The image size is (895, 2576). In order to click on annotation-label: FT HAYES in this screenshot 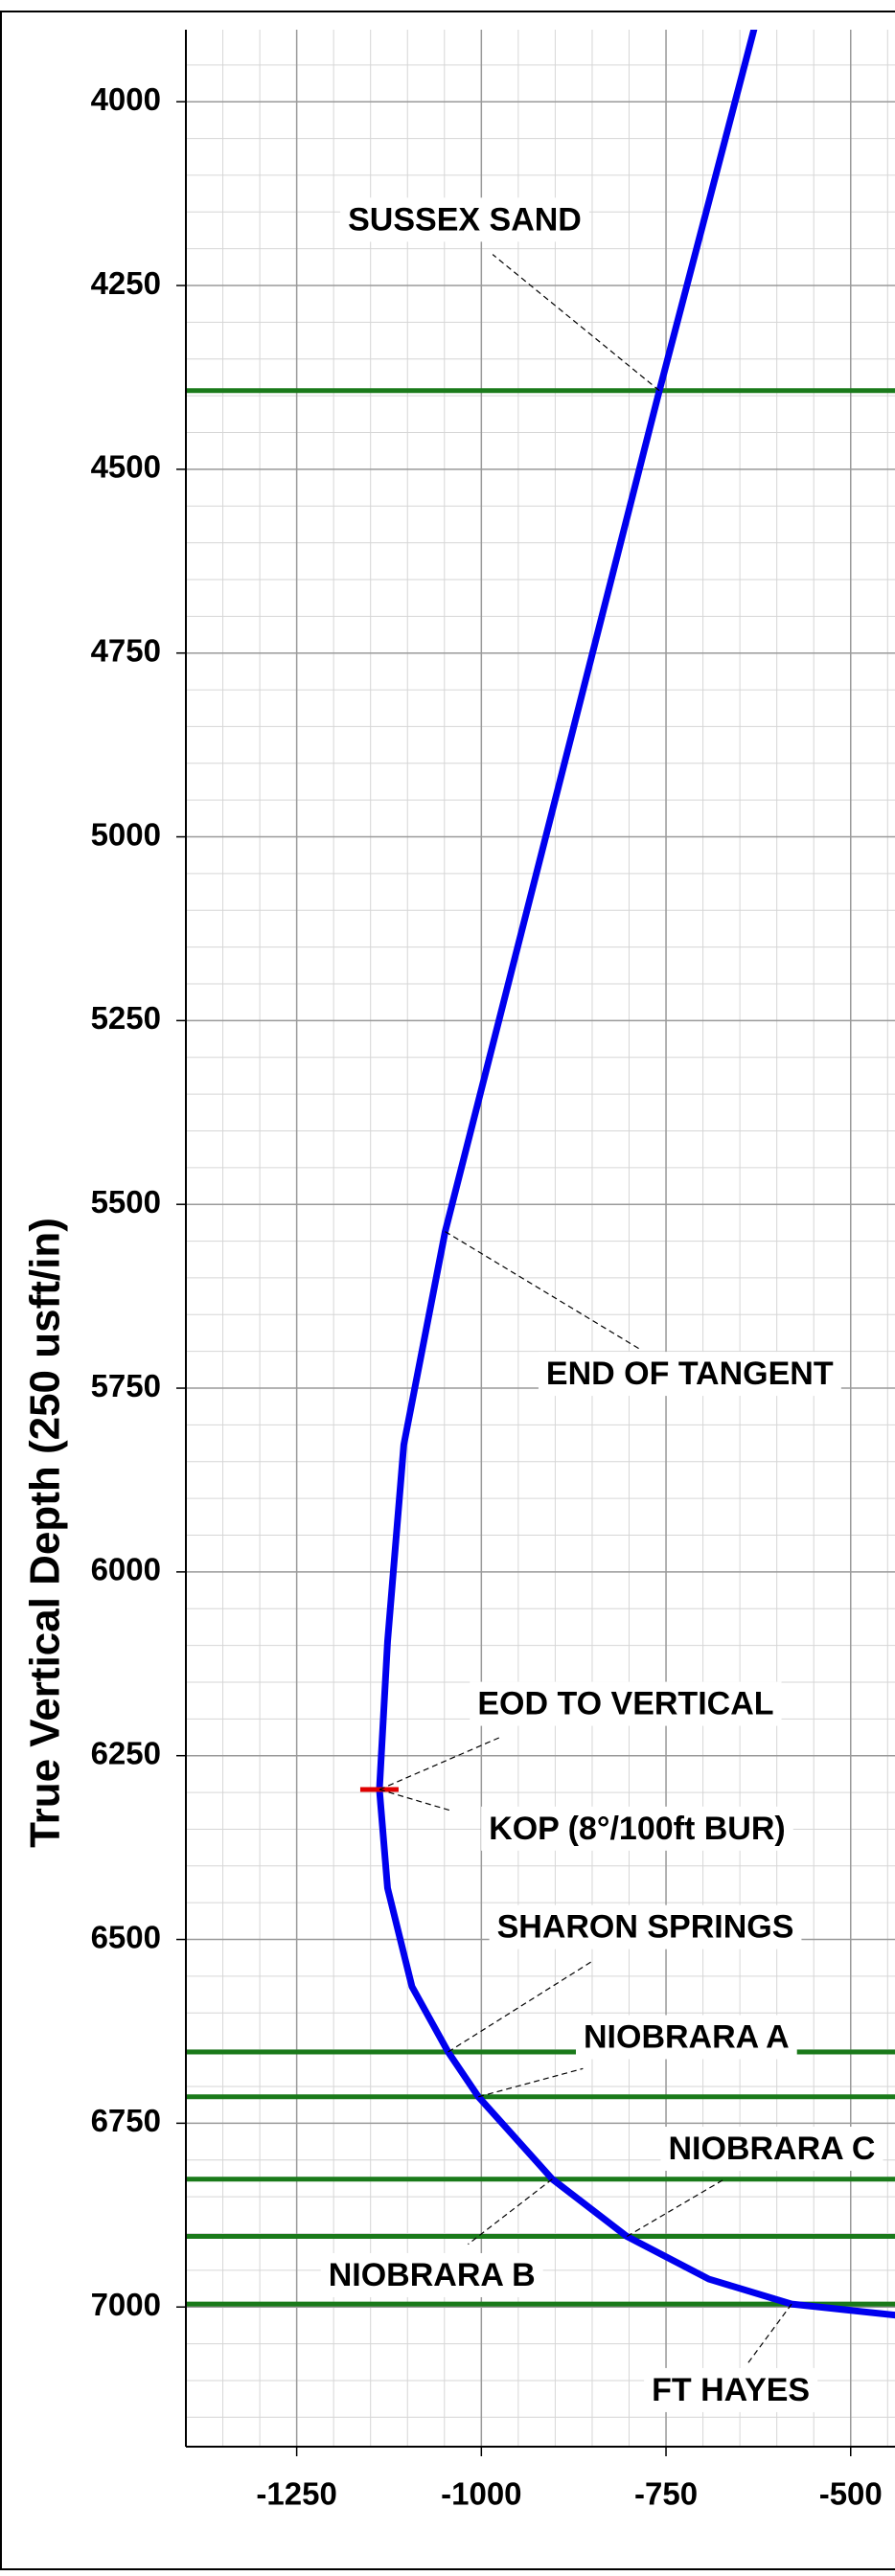, I will do `click(731, 2390)`.